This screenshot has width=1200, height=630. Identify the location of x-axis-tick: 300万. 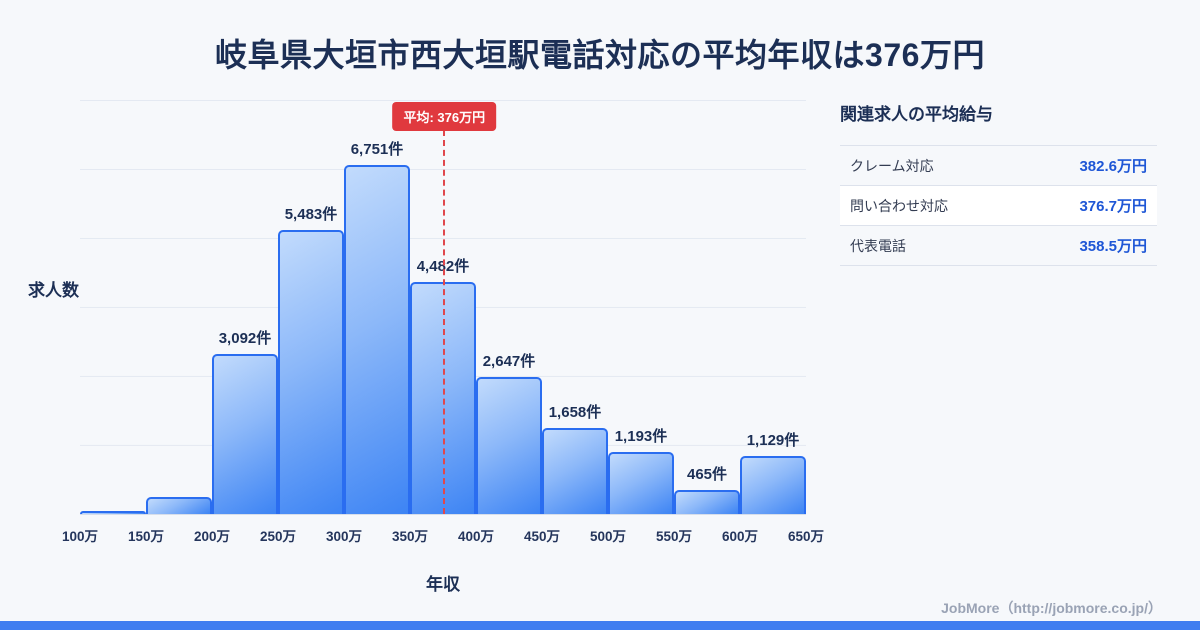
(344, 536).